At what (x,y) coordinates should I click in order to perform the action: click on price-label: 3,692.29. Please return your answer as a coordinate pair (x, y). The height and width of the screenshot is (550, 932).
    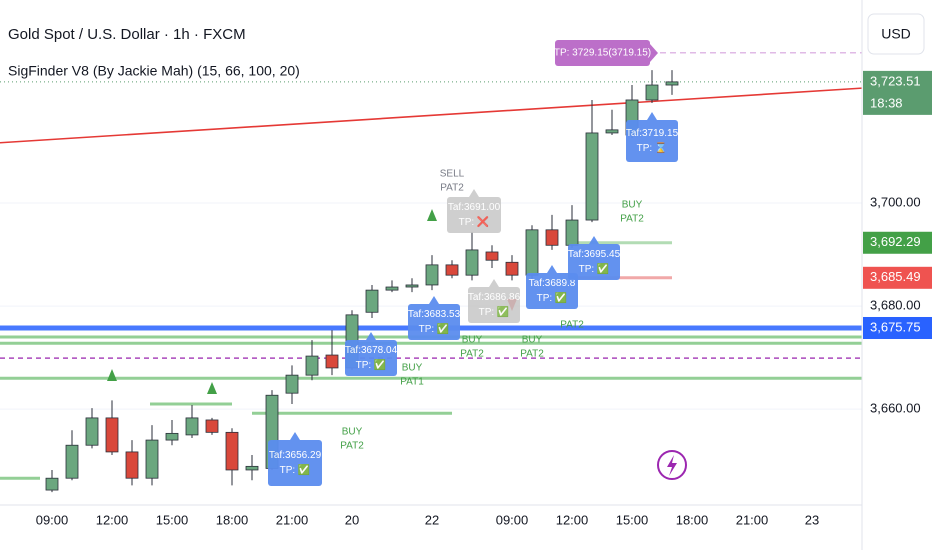
    Looking at the image, I should click on (895, 241).